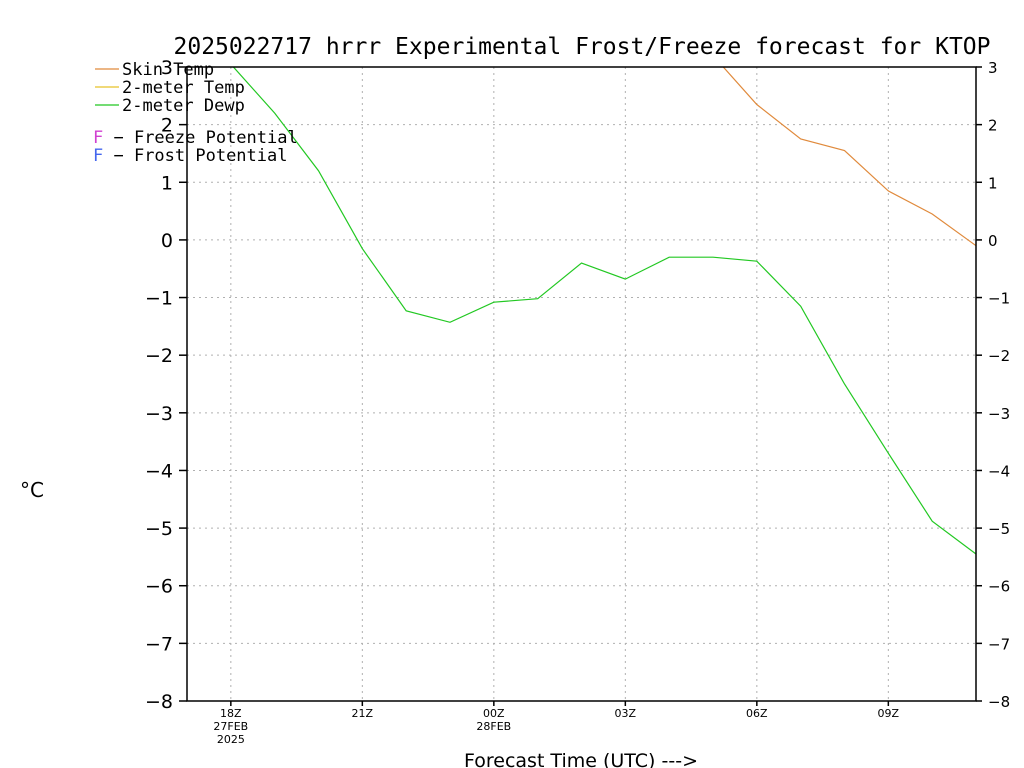  I want to click on legend-label: 2-meter Dewp, so click(183, 106).